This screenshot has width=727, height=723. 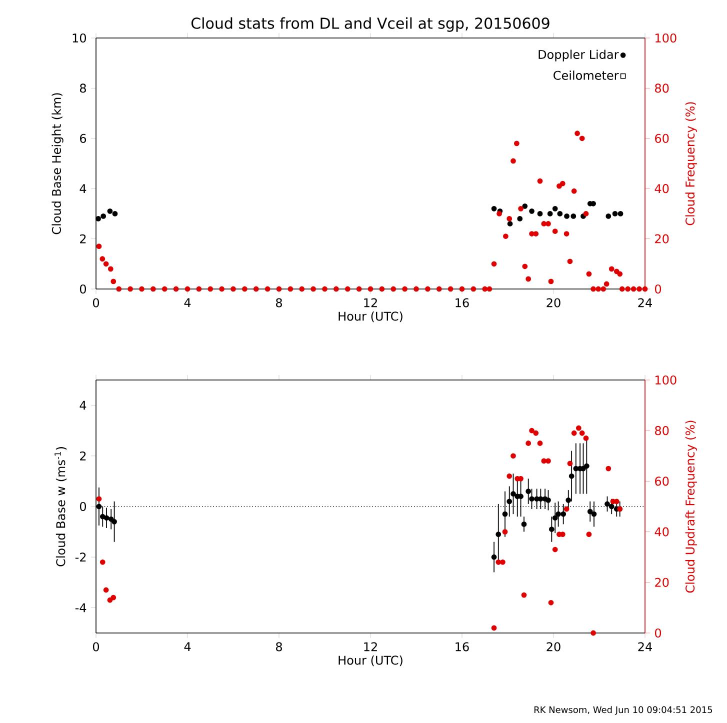 I want to click on text: RK Newsom, Wed Jun 10 09:04:51 2015, so click(x=623, y=710).